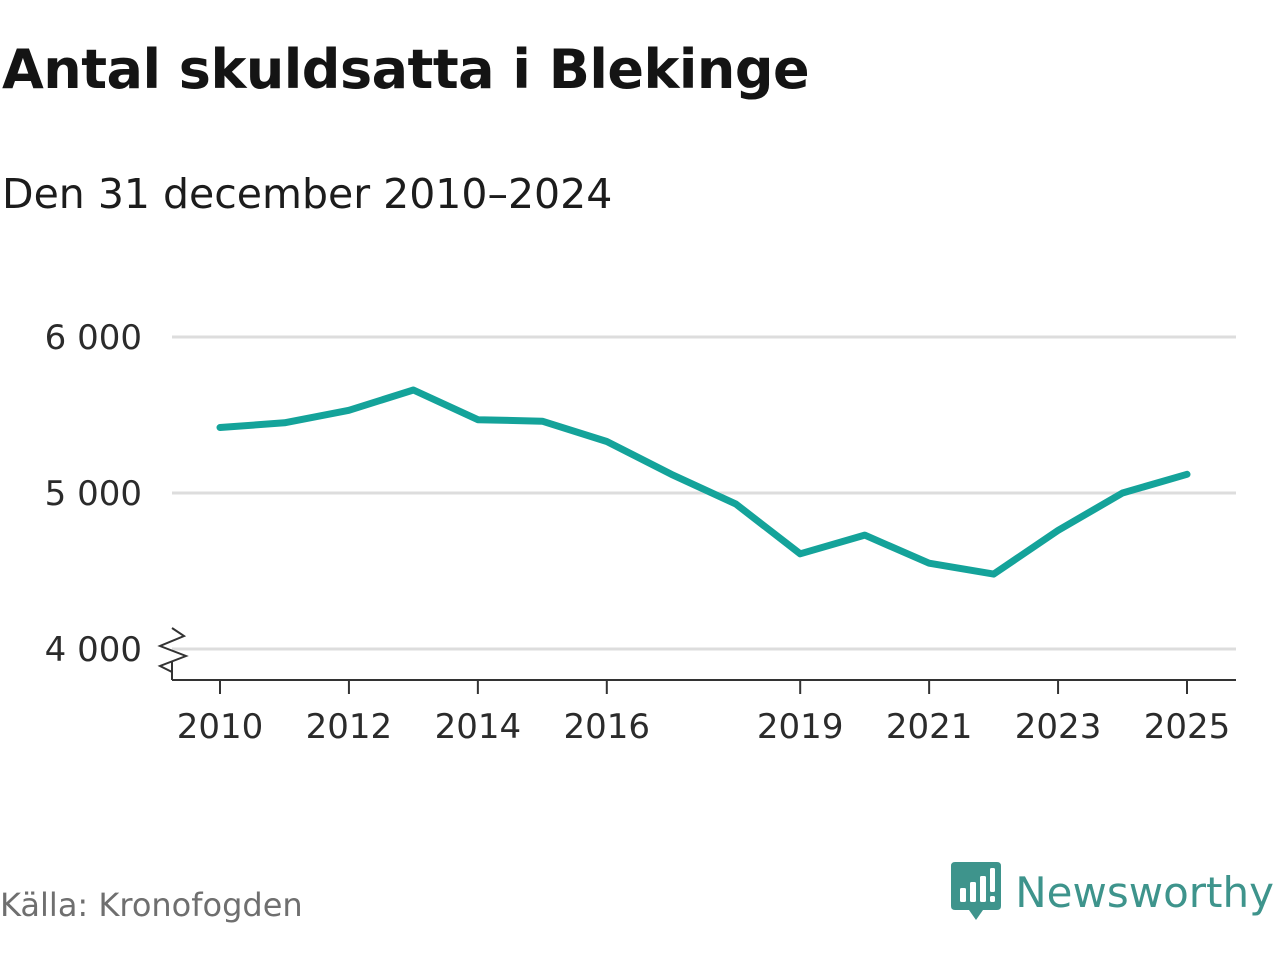 This screenshot has height=960, width=1280. What do you see at coordinates (173, 650) in the screenshot?
I see `axis-break-icon` at bounding box center [173, 650].